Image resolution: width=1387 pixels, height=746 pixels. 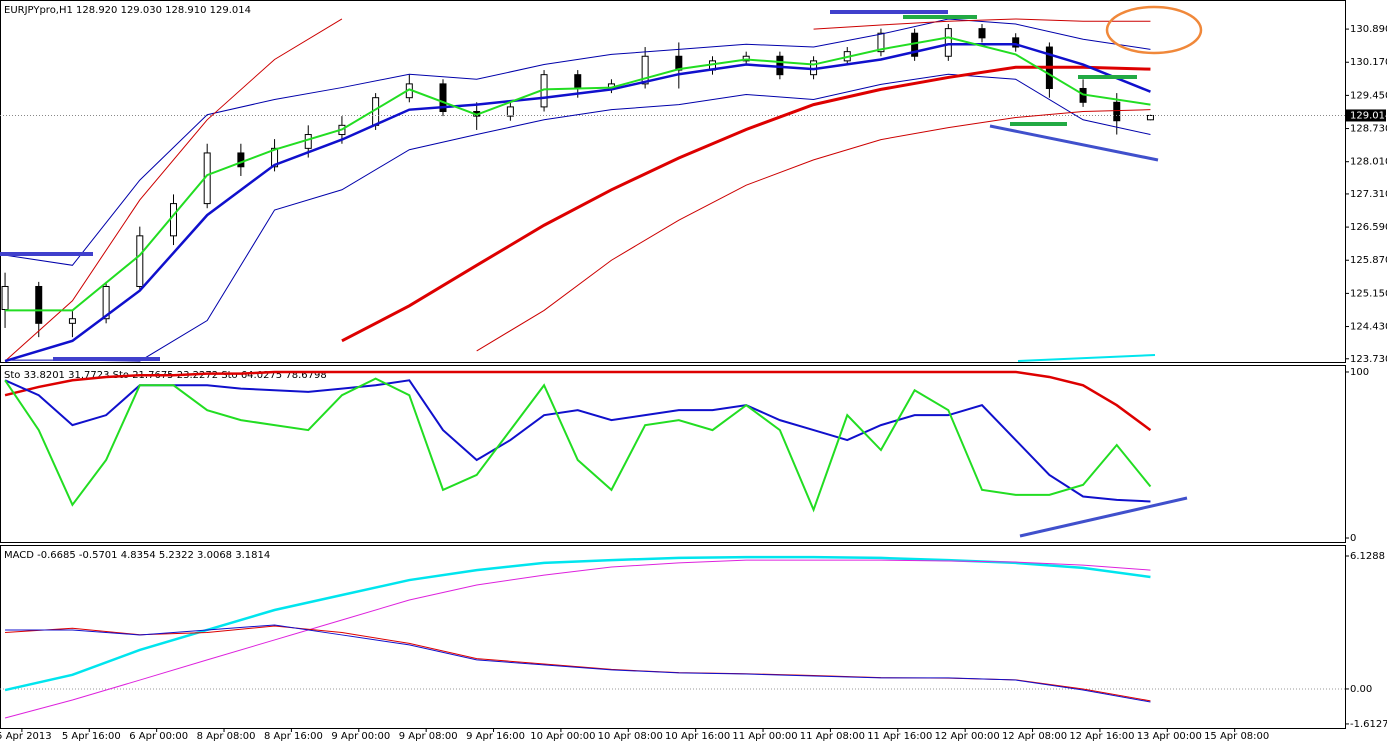 I want to click on x-tick-label: 12 Apr 16:00, so click(x=1101, y=736).